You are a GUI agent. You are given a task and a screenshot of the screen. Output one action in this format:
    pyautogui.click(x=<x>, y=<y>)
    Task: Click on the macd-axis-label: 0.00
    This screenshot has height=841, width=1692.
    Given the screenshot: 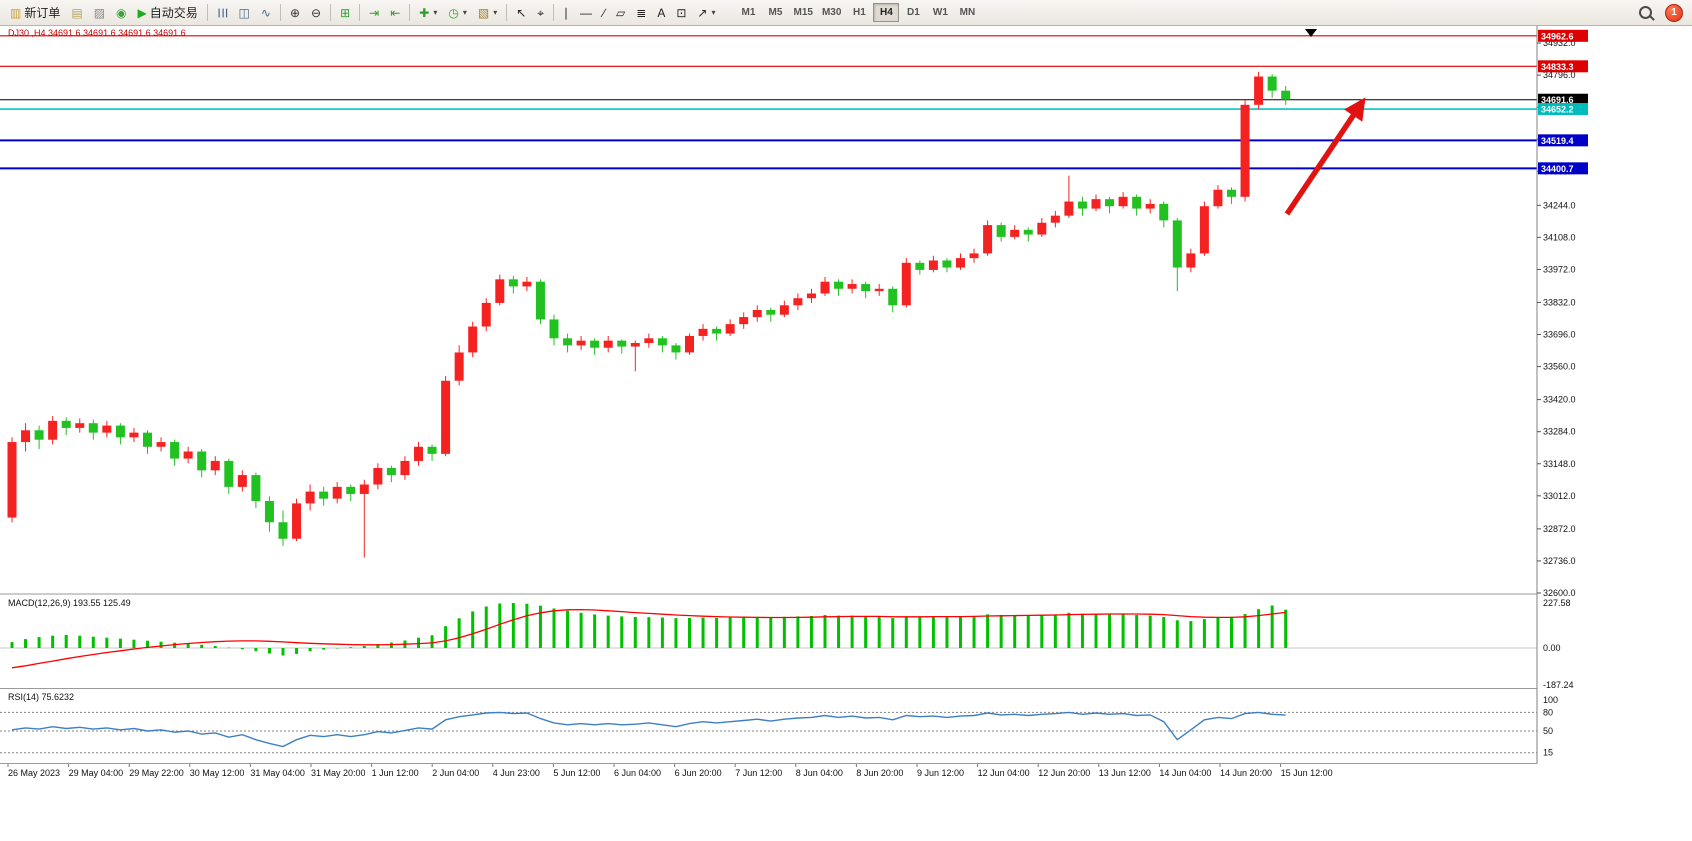 What is the action you would take?
    pyautogui.click(x=1552, y=648)
    